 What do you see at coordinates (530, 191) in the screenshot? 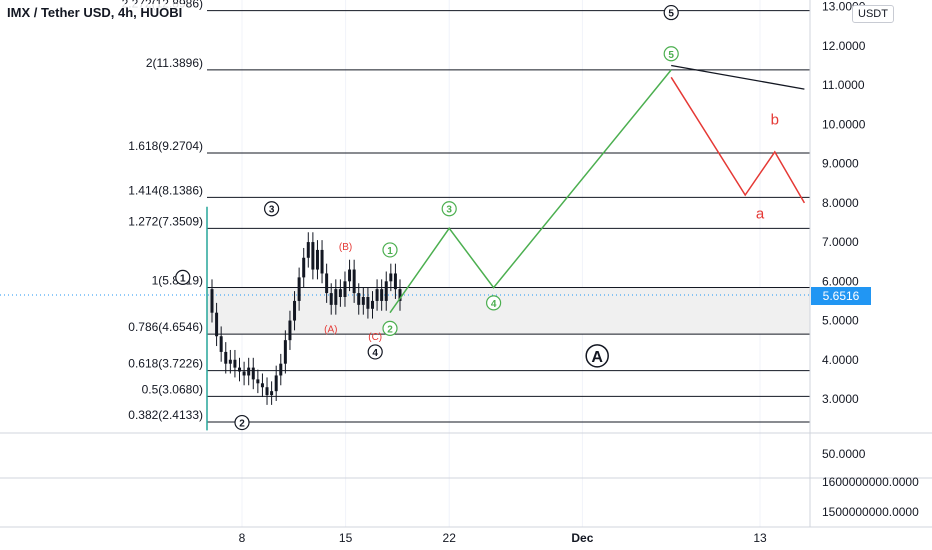
I see `impulse-projection-path` at bounding box center [530, 191].